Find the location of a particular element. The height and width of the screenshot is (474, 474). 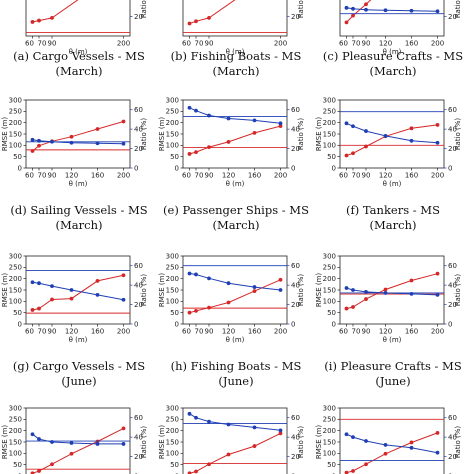

caption-5: (f) Tankers - MS(March) is located at coordinates (393, 217).